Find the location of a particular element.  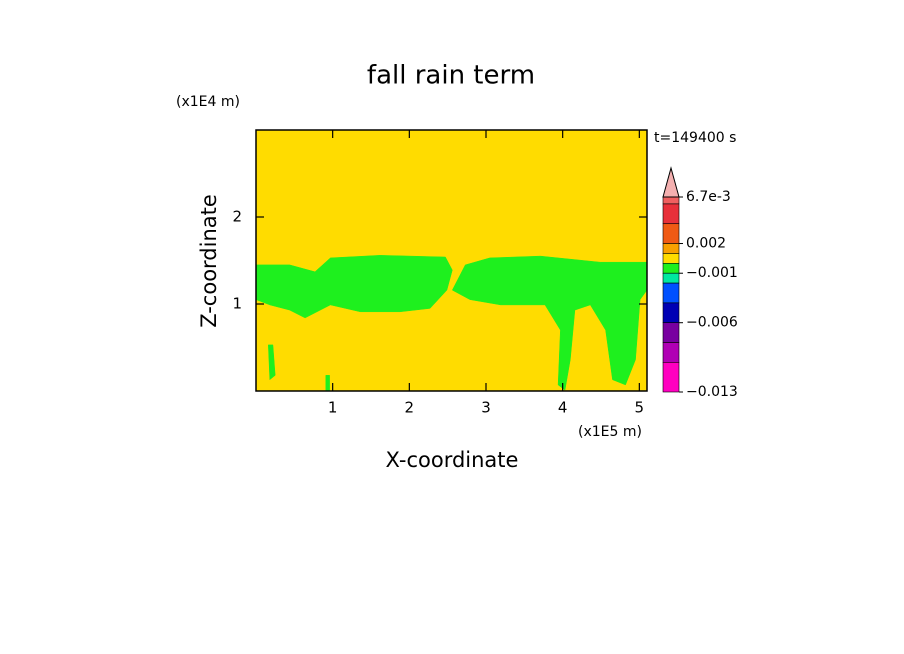

y-axis-label: Z-coordinate is located at coordinates (209, 261).